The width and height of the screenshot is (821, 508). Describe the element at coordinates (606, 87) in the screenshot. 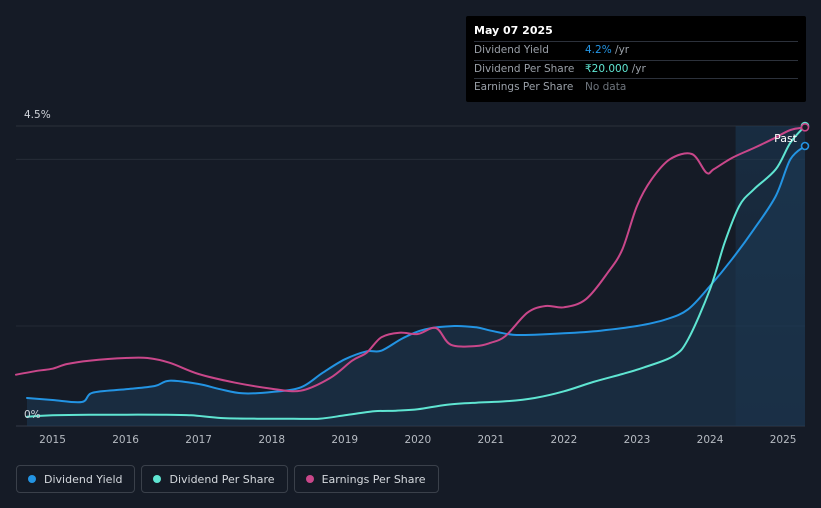

I see `tooltip-value: No data` at that location.